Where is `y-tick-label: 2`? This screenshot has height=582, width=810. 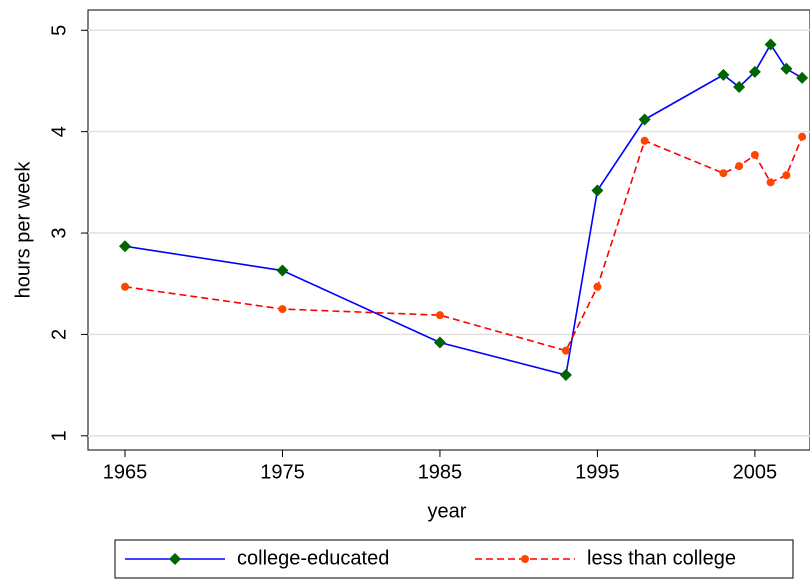
y-tick-label: 2 is located at coordinates (59, 334).